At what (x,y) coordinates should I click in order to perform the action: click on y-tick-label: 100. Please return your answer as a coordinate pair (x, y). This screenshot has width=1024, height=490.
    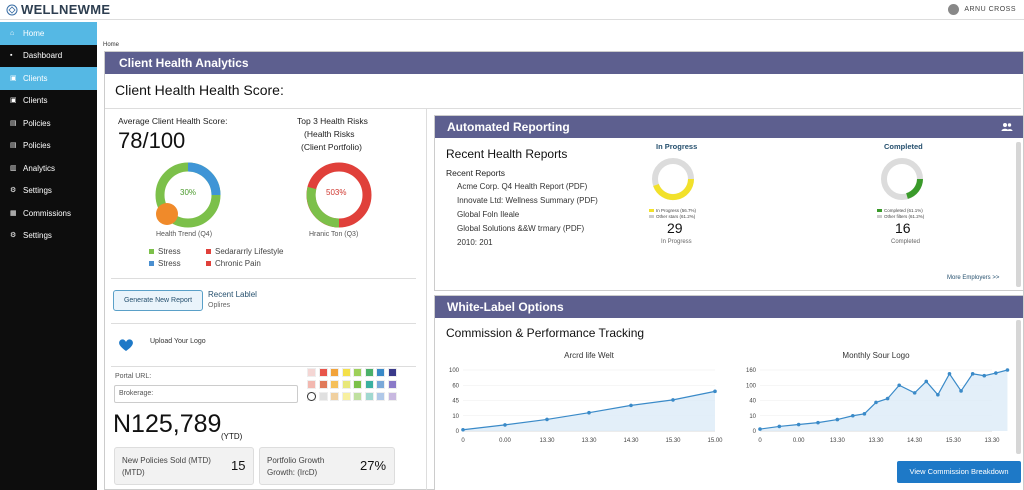
    Looking at the image, I should click on (454, 371).